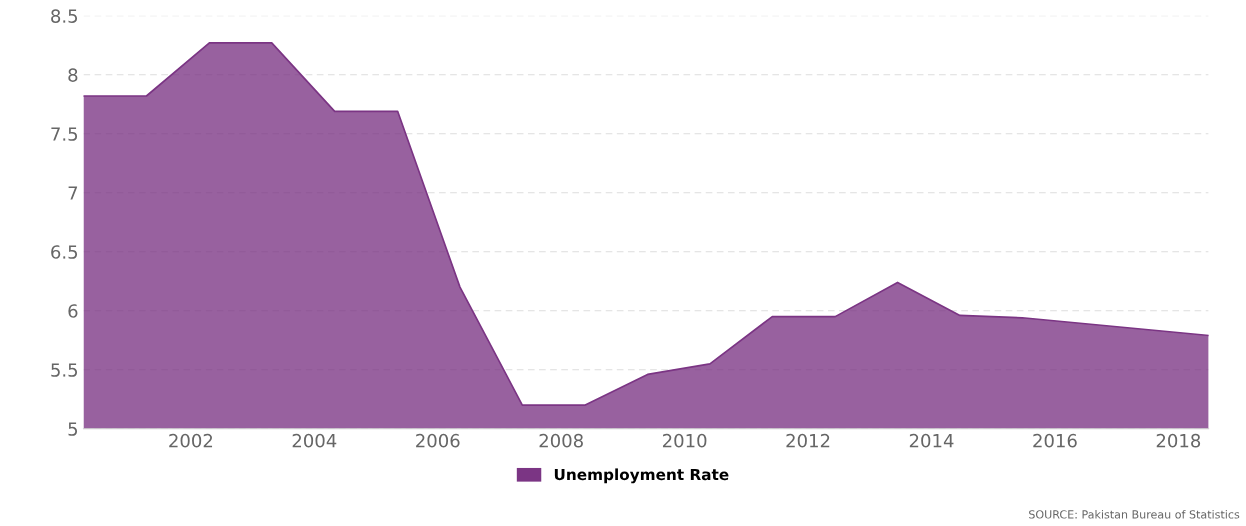 The height and width of the screenshot is (526, 1246). What do you see at coordinates (1134, 514) in the screenshot?
I see `source-note: SOURCE: Pakistan Bureau of Statistics` at bounding box center [1134, 514].